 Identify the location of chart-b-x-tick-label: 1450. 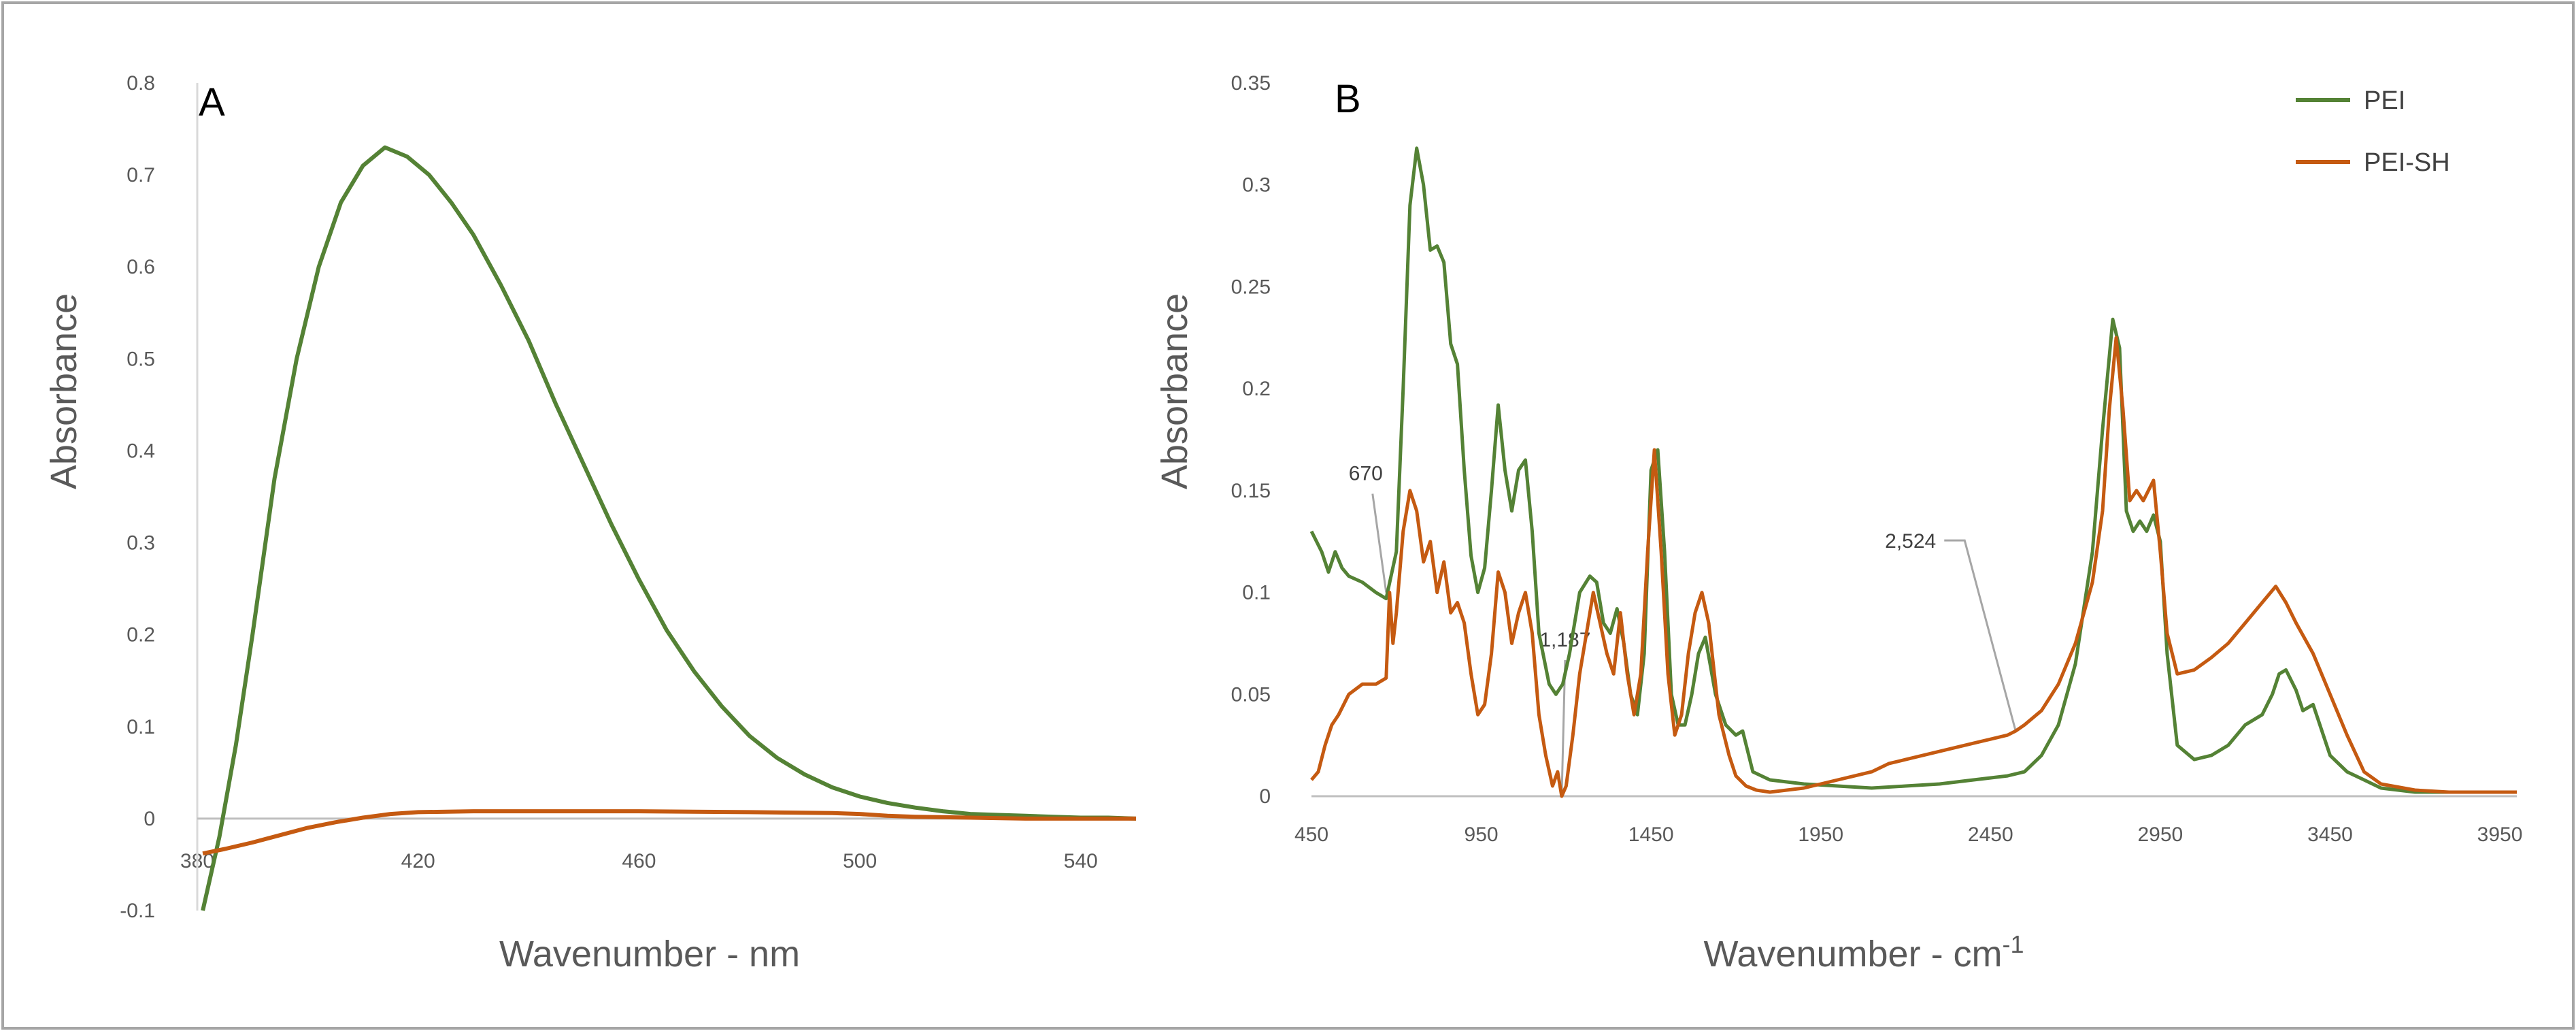
(1651, 834).